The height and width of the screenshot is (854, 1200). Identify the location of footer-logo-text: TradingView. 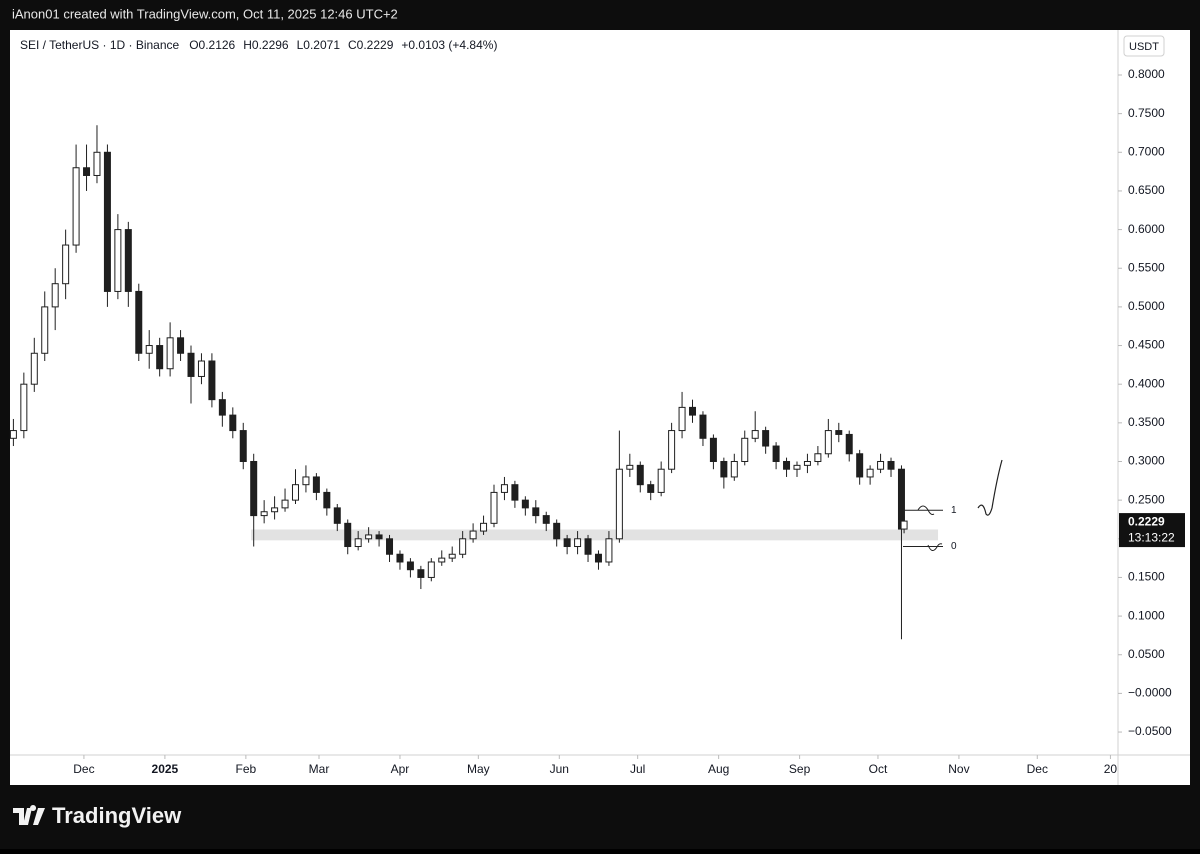
(117, 815).